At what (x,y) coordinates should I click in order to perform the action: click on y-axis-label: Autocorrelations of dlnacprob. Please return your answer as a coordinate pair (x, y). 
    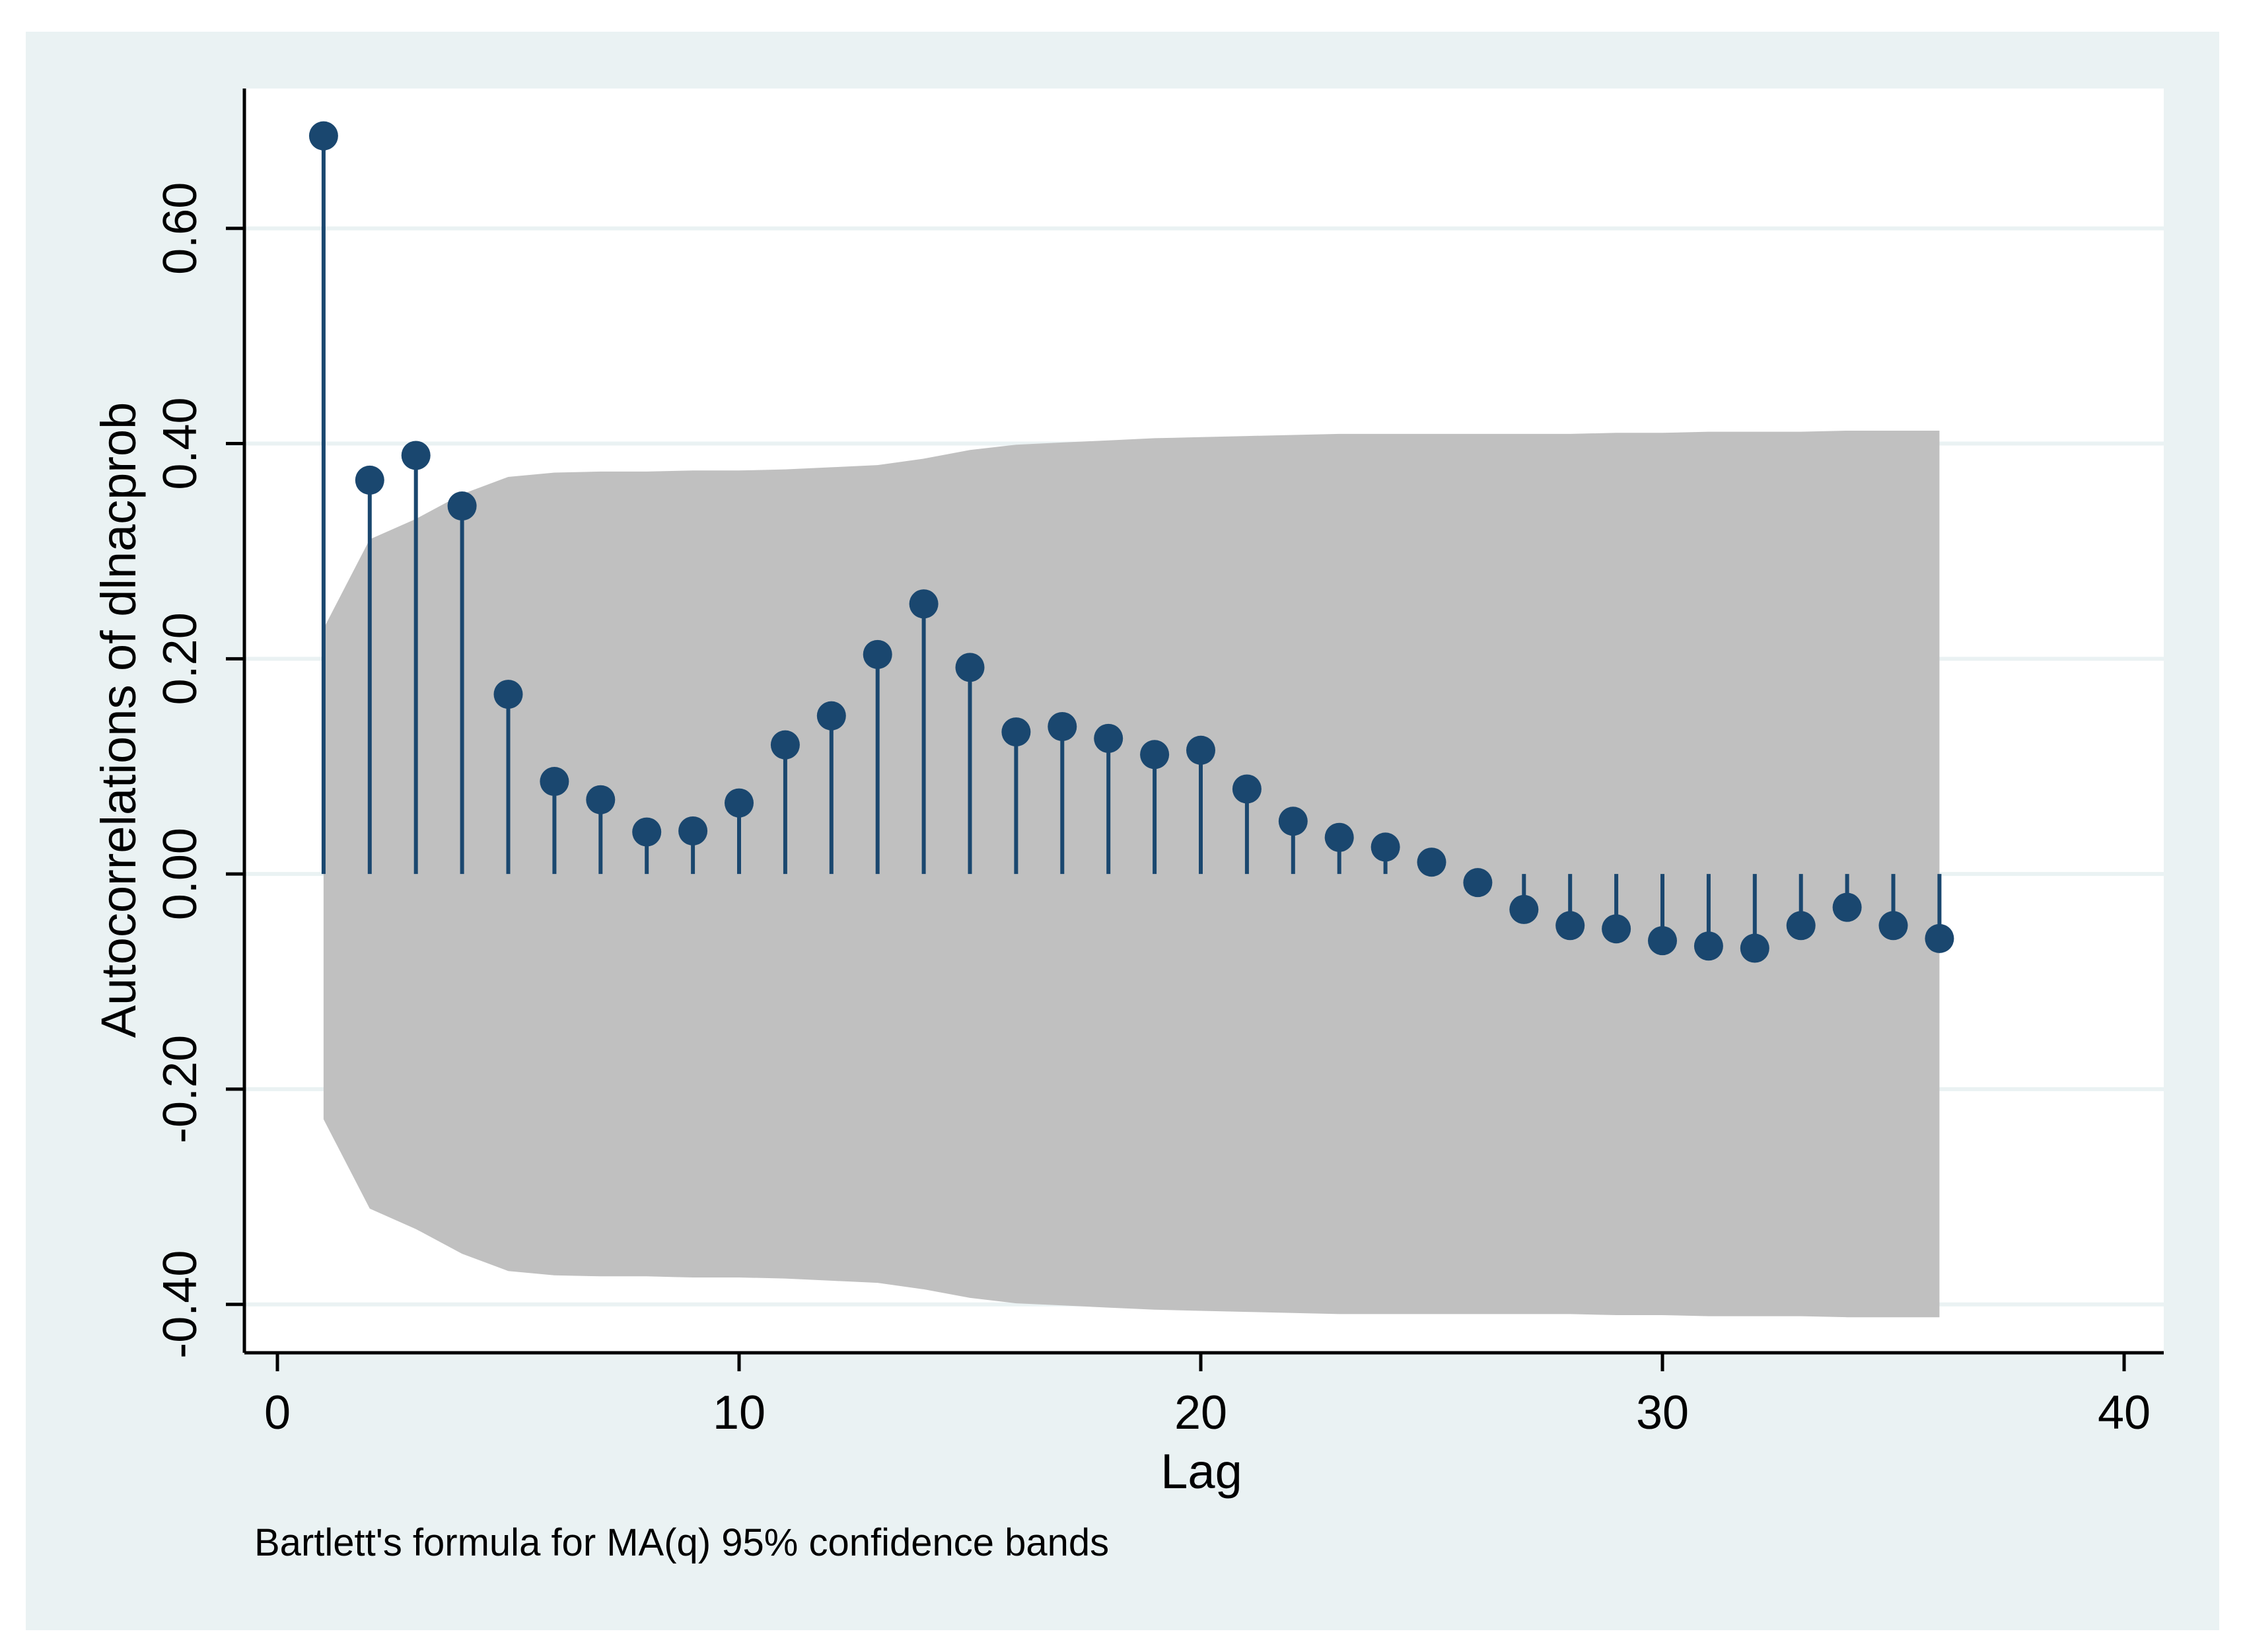
    Looking at the image, I should click on (119, 720).